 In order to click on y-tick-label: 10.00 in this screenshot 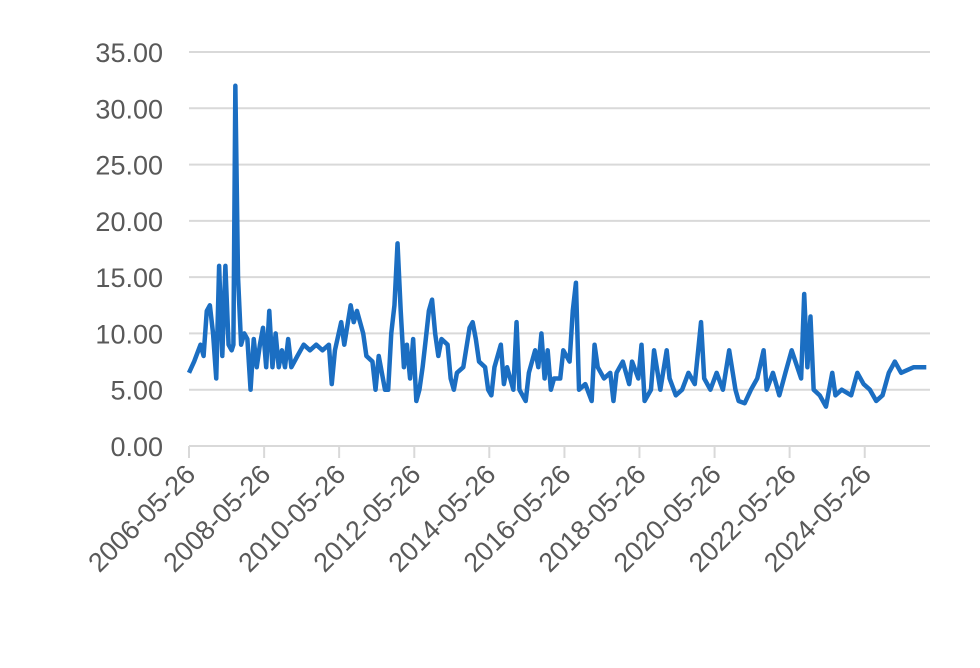, I will do `click(129, 334)`.